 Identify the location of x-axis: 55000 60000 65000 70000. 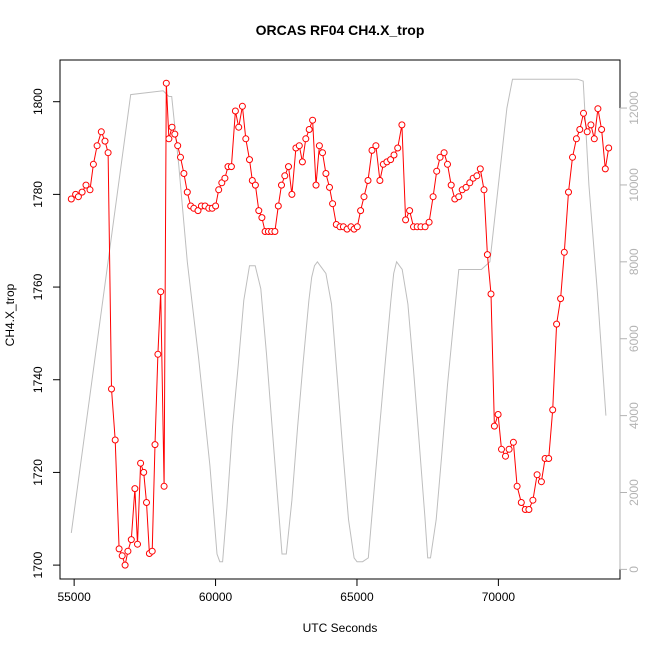
(286, 591).